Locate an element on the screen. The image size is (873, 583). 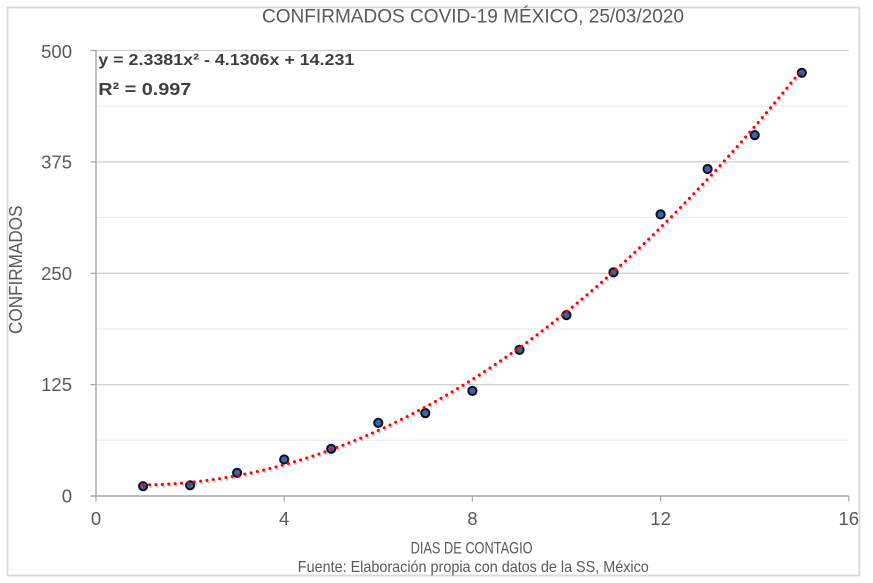
svg-text: 500 is located at coordinates (56, 51).